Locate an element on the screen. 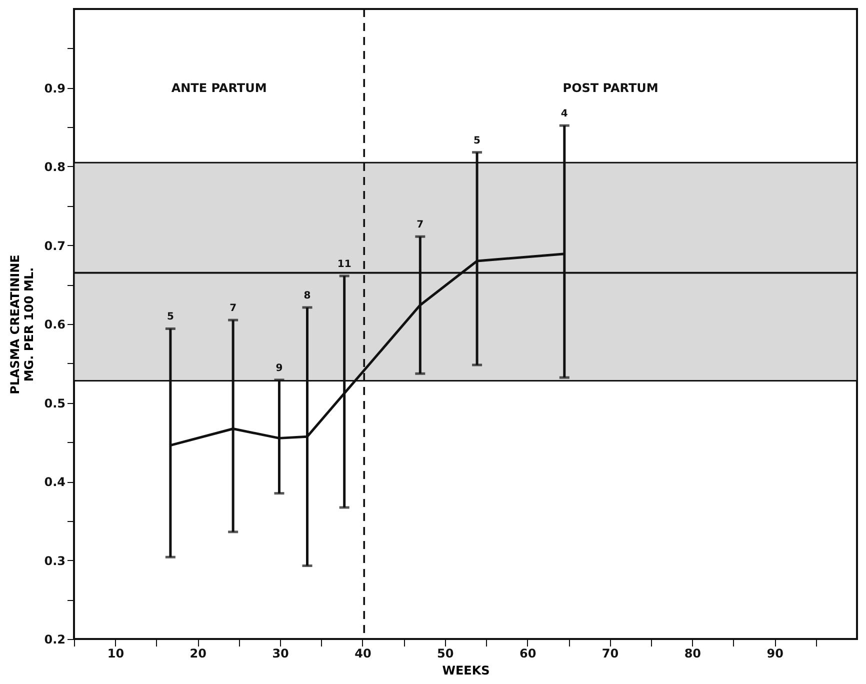 This screenshot has height=684, width=866. x-tick-label: 70 is located at coordinates (610, 653).